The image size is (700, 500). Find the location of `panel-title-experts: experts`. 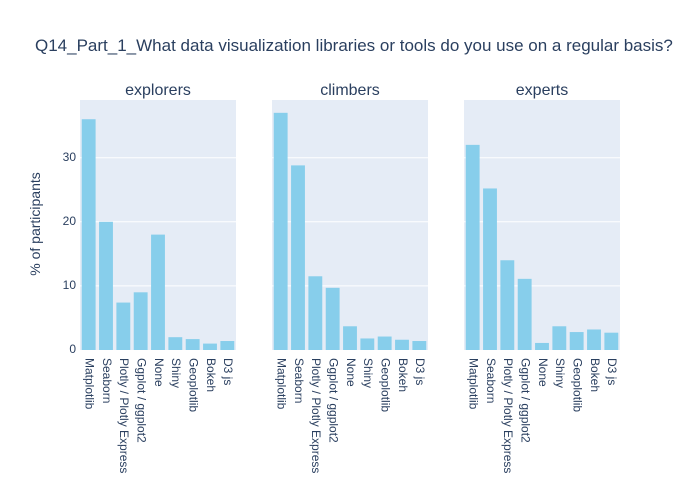

panel-title-experts: experts is located at coordinates (542, 90).